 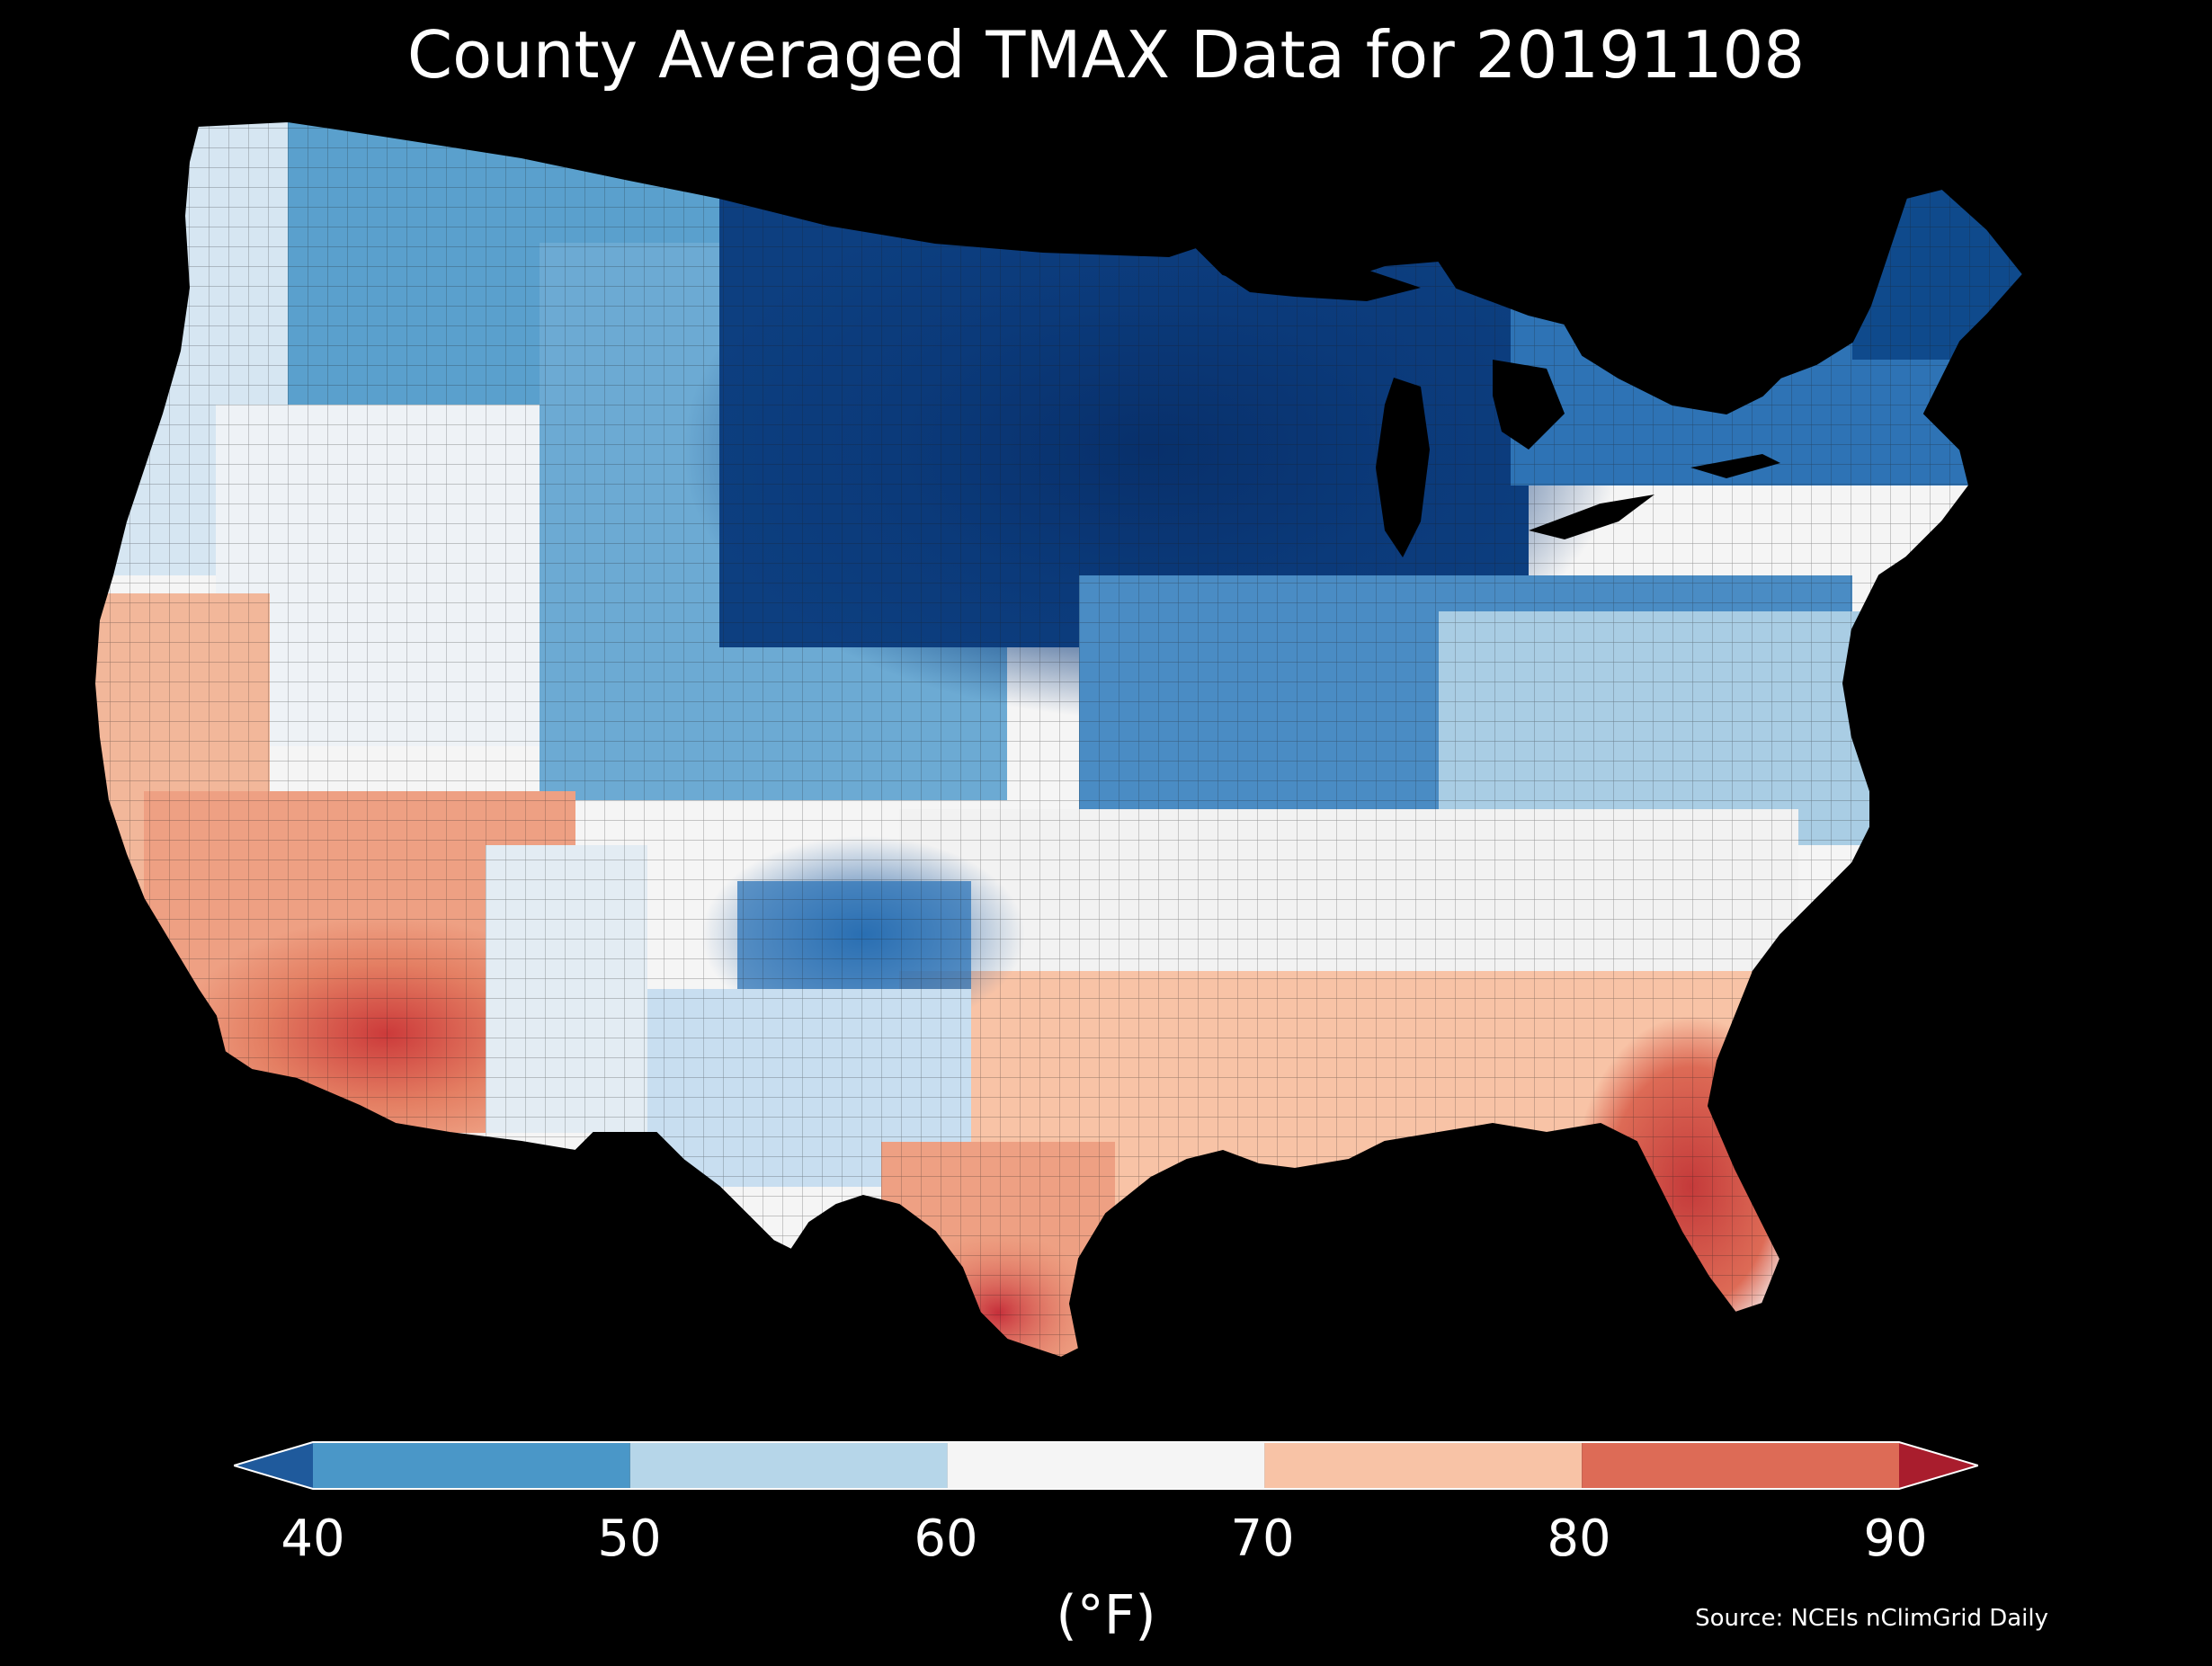 What do you see at coordinates (1871, 1618) in the screenshot?
I see `source-credit: Source: NCEIs nClimGrid Daily` at bounding box center [1871, 1618].